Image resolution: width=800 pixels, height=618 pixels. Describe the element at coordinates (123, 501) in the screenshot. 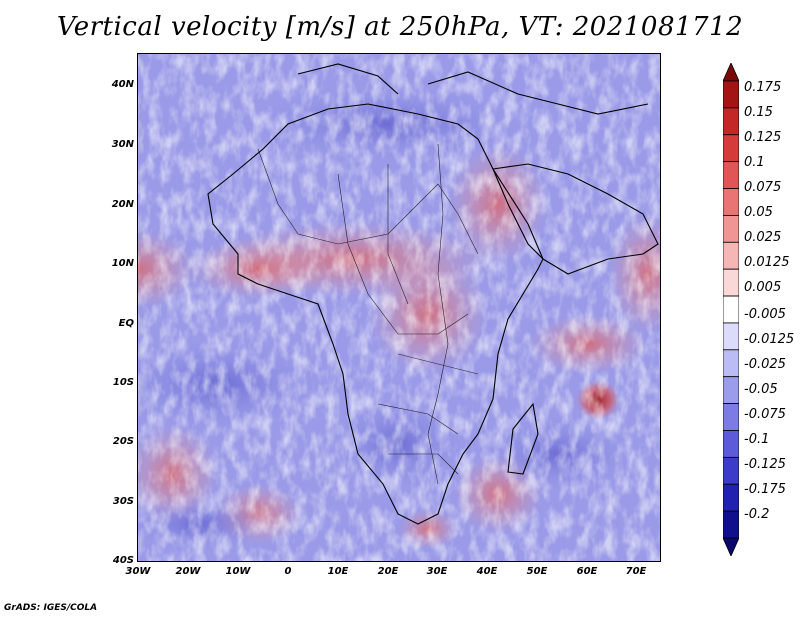

I see `lat-label: 30S` at that location.